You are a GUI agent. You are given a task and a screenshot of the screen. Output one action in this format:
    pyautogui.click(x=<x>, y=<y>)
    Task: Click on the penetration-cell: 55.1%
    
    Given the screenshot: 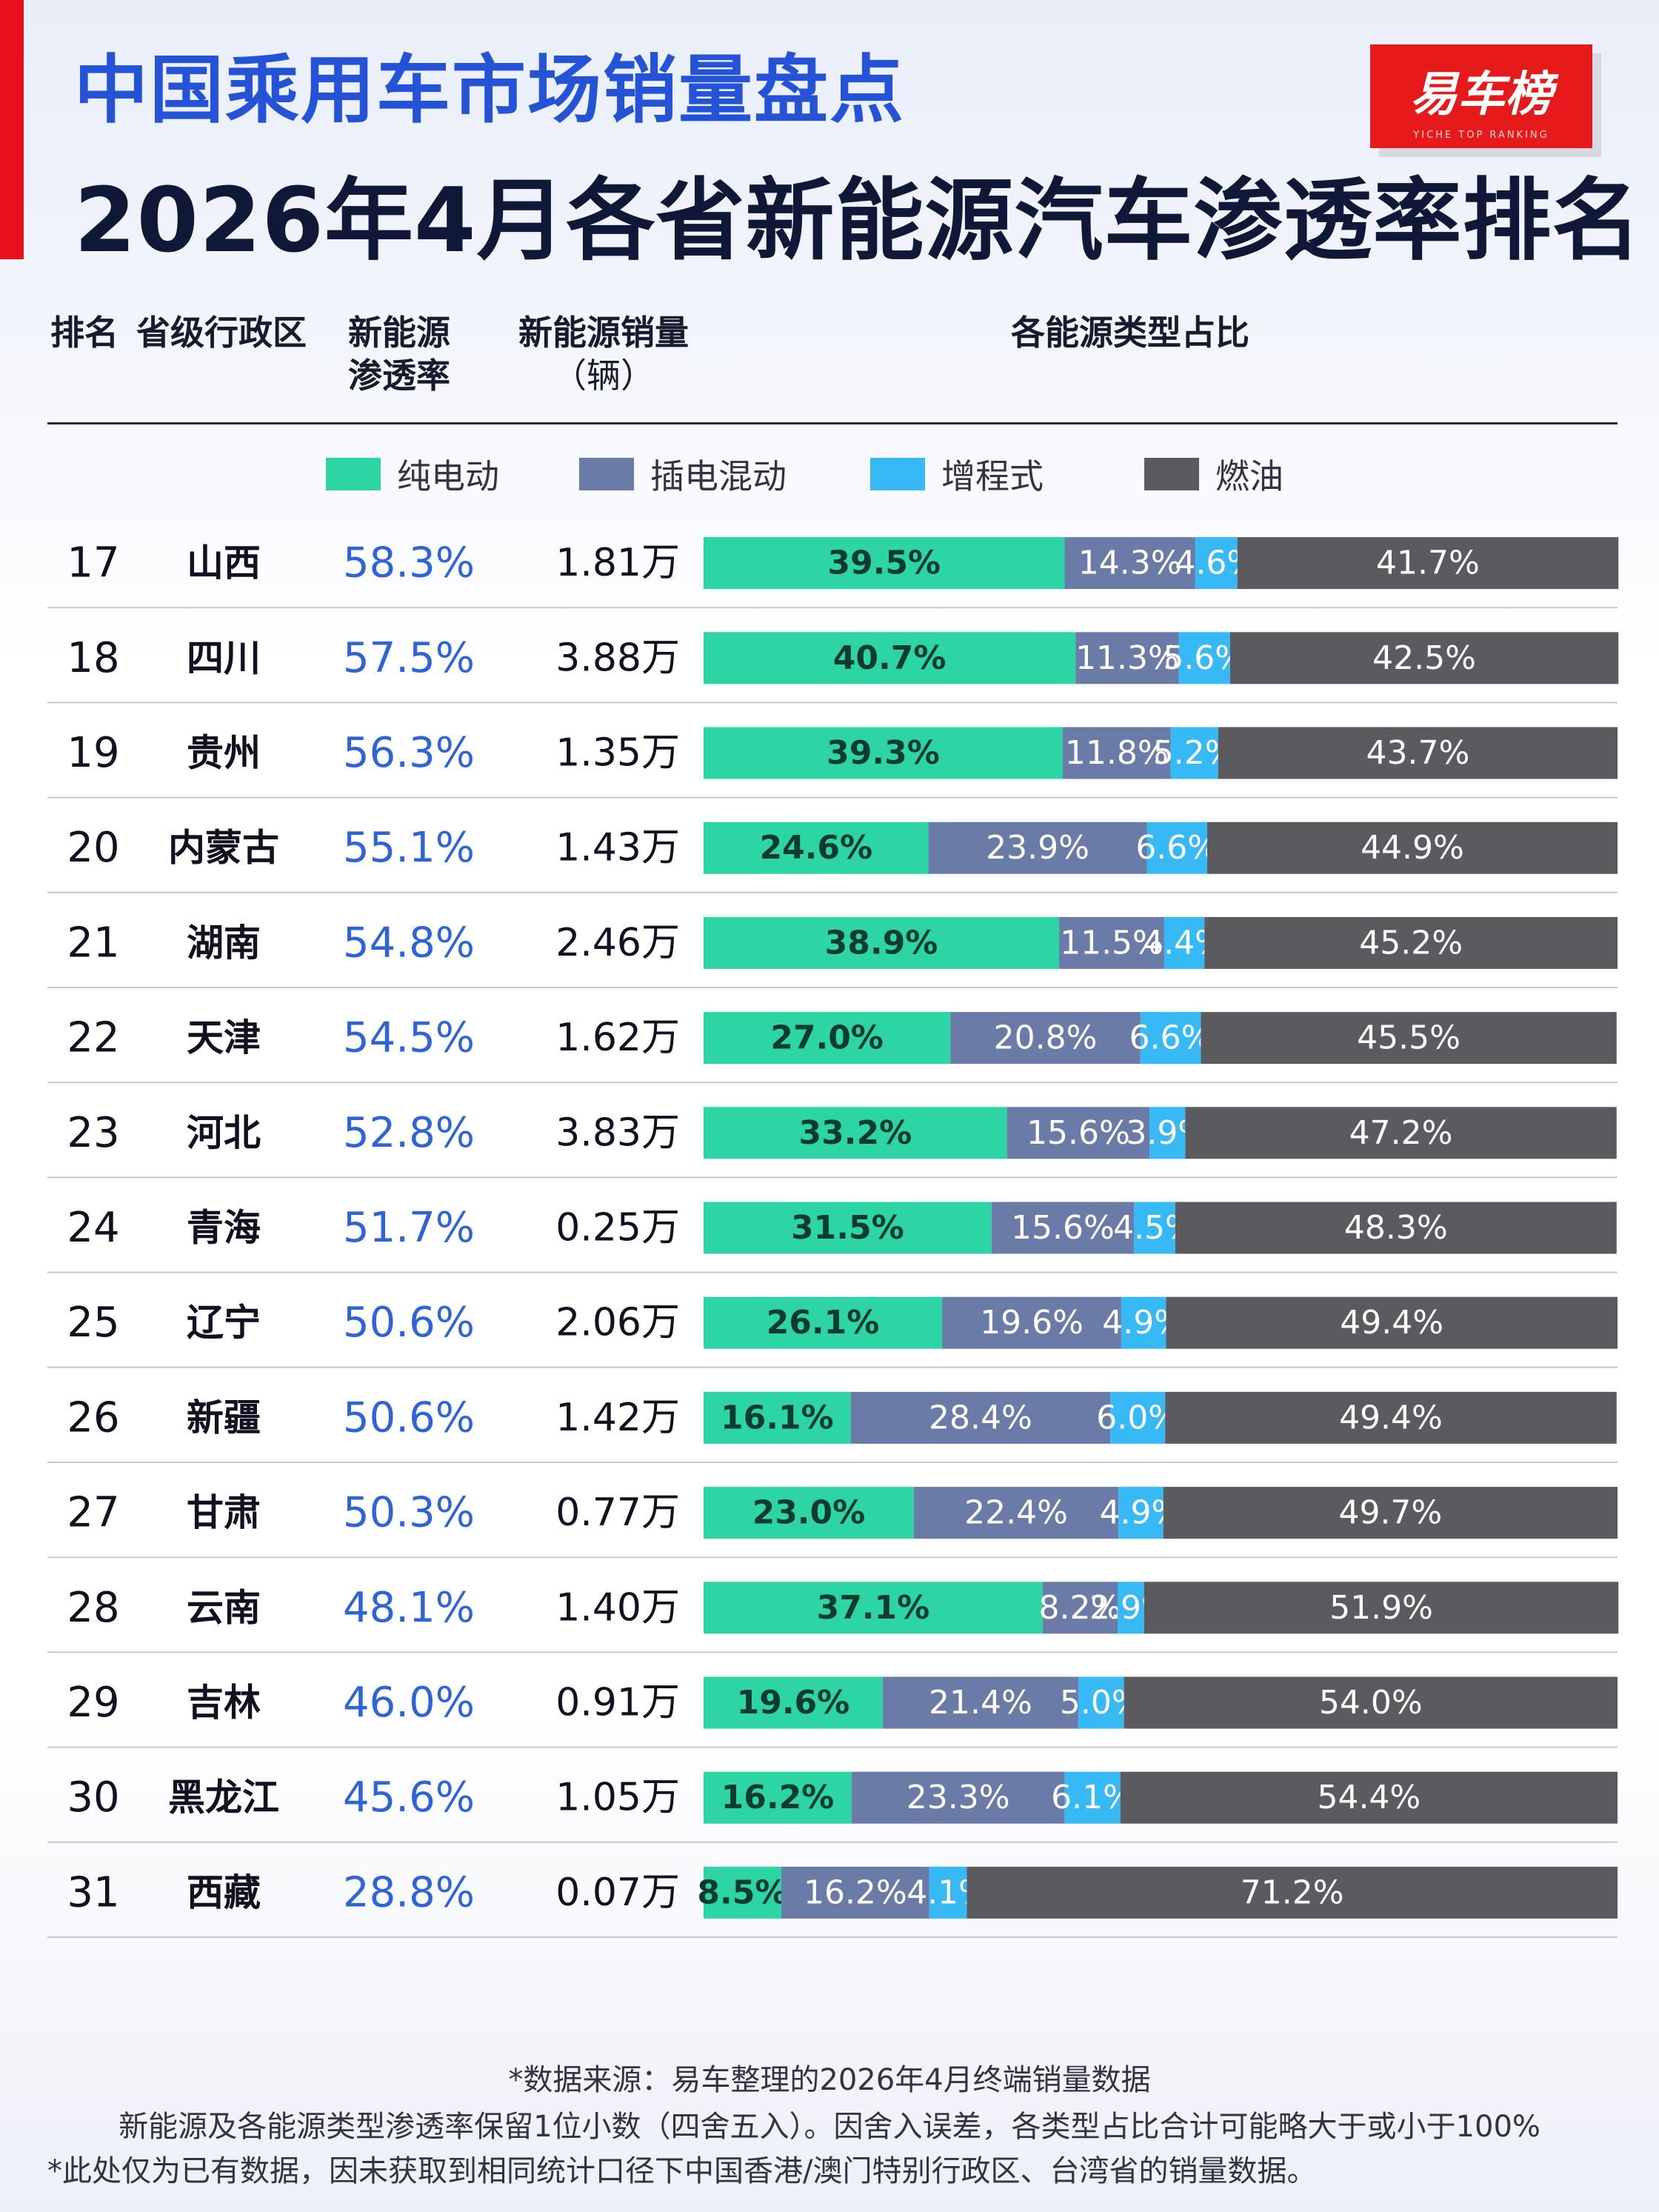 What is the action you would take?
    pyautogui.click(x=409, y=848)
    